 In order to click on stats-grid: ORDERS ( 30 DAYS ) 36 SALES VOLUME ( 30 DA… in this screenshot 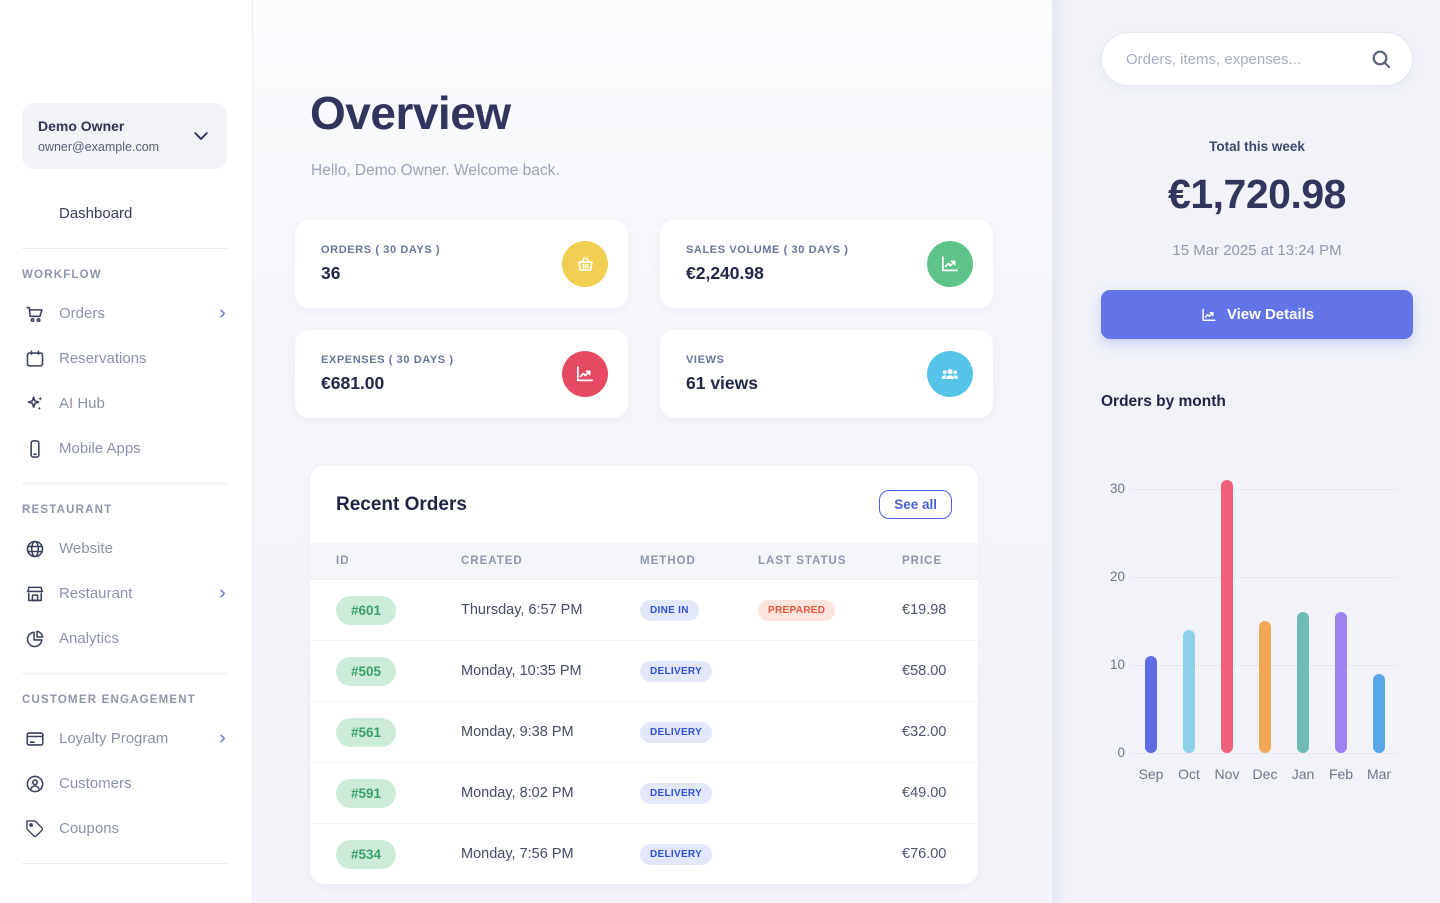, I will do `click(673, 319)`.